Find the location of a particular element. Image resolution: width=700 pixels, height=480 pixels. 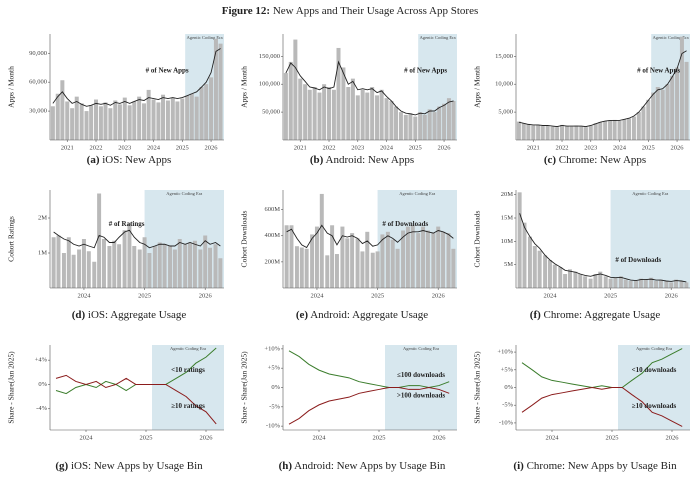

y-tick-label: 2M is located at coordinates (42, 217).